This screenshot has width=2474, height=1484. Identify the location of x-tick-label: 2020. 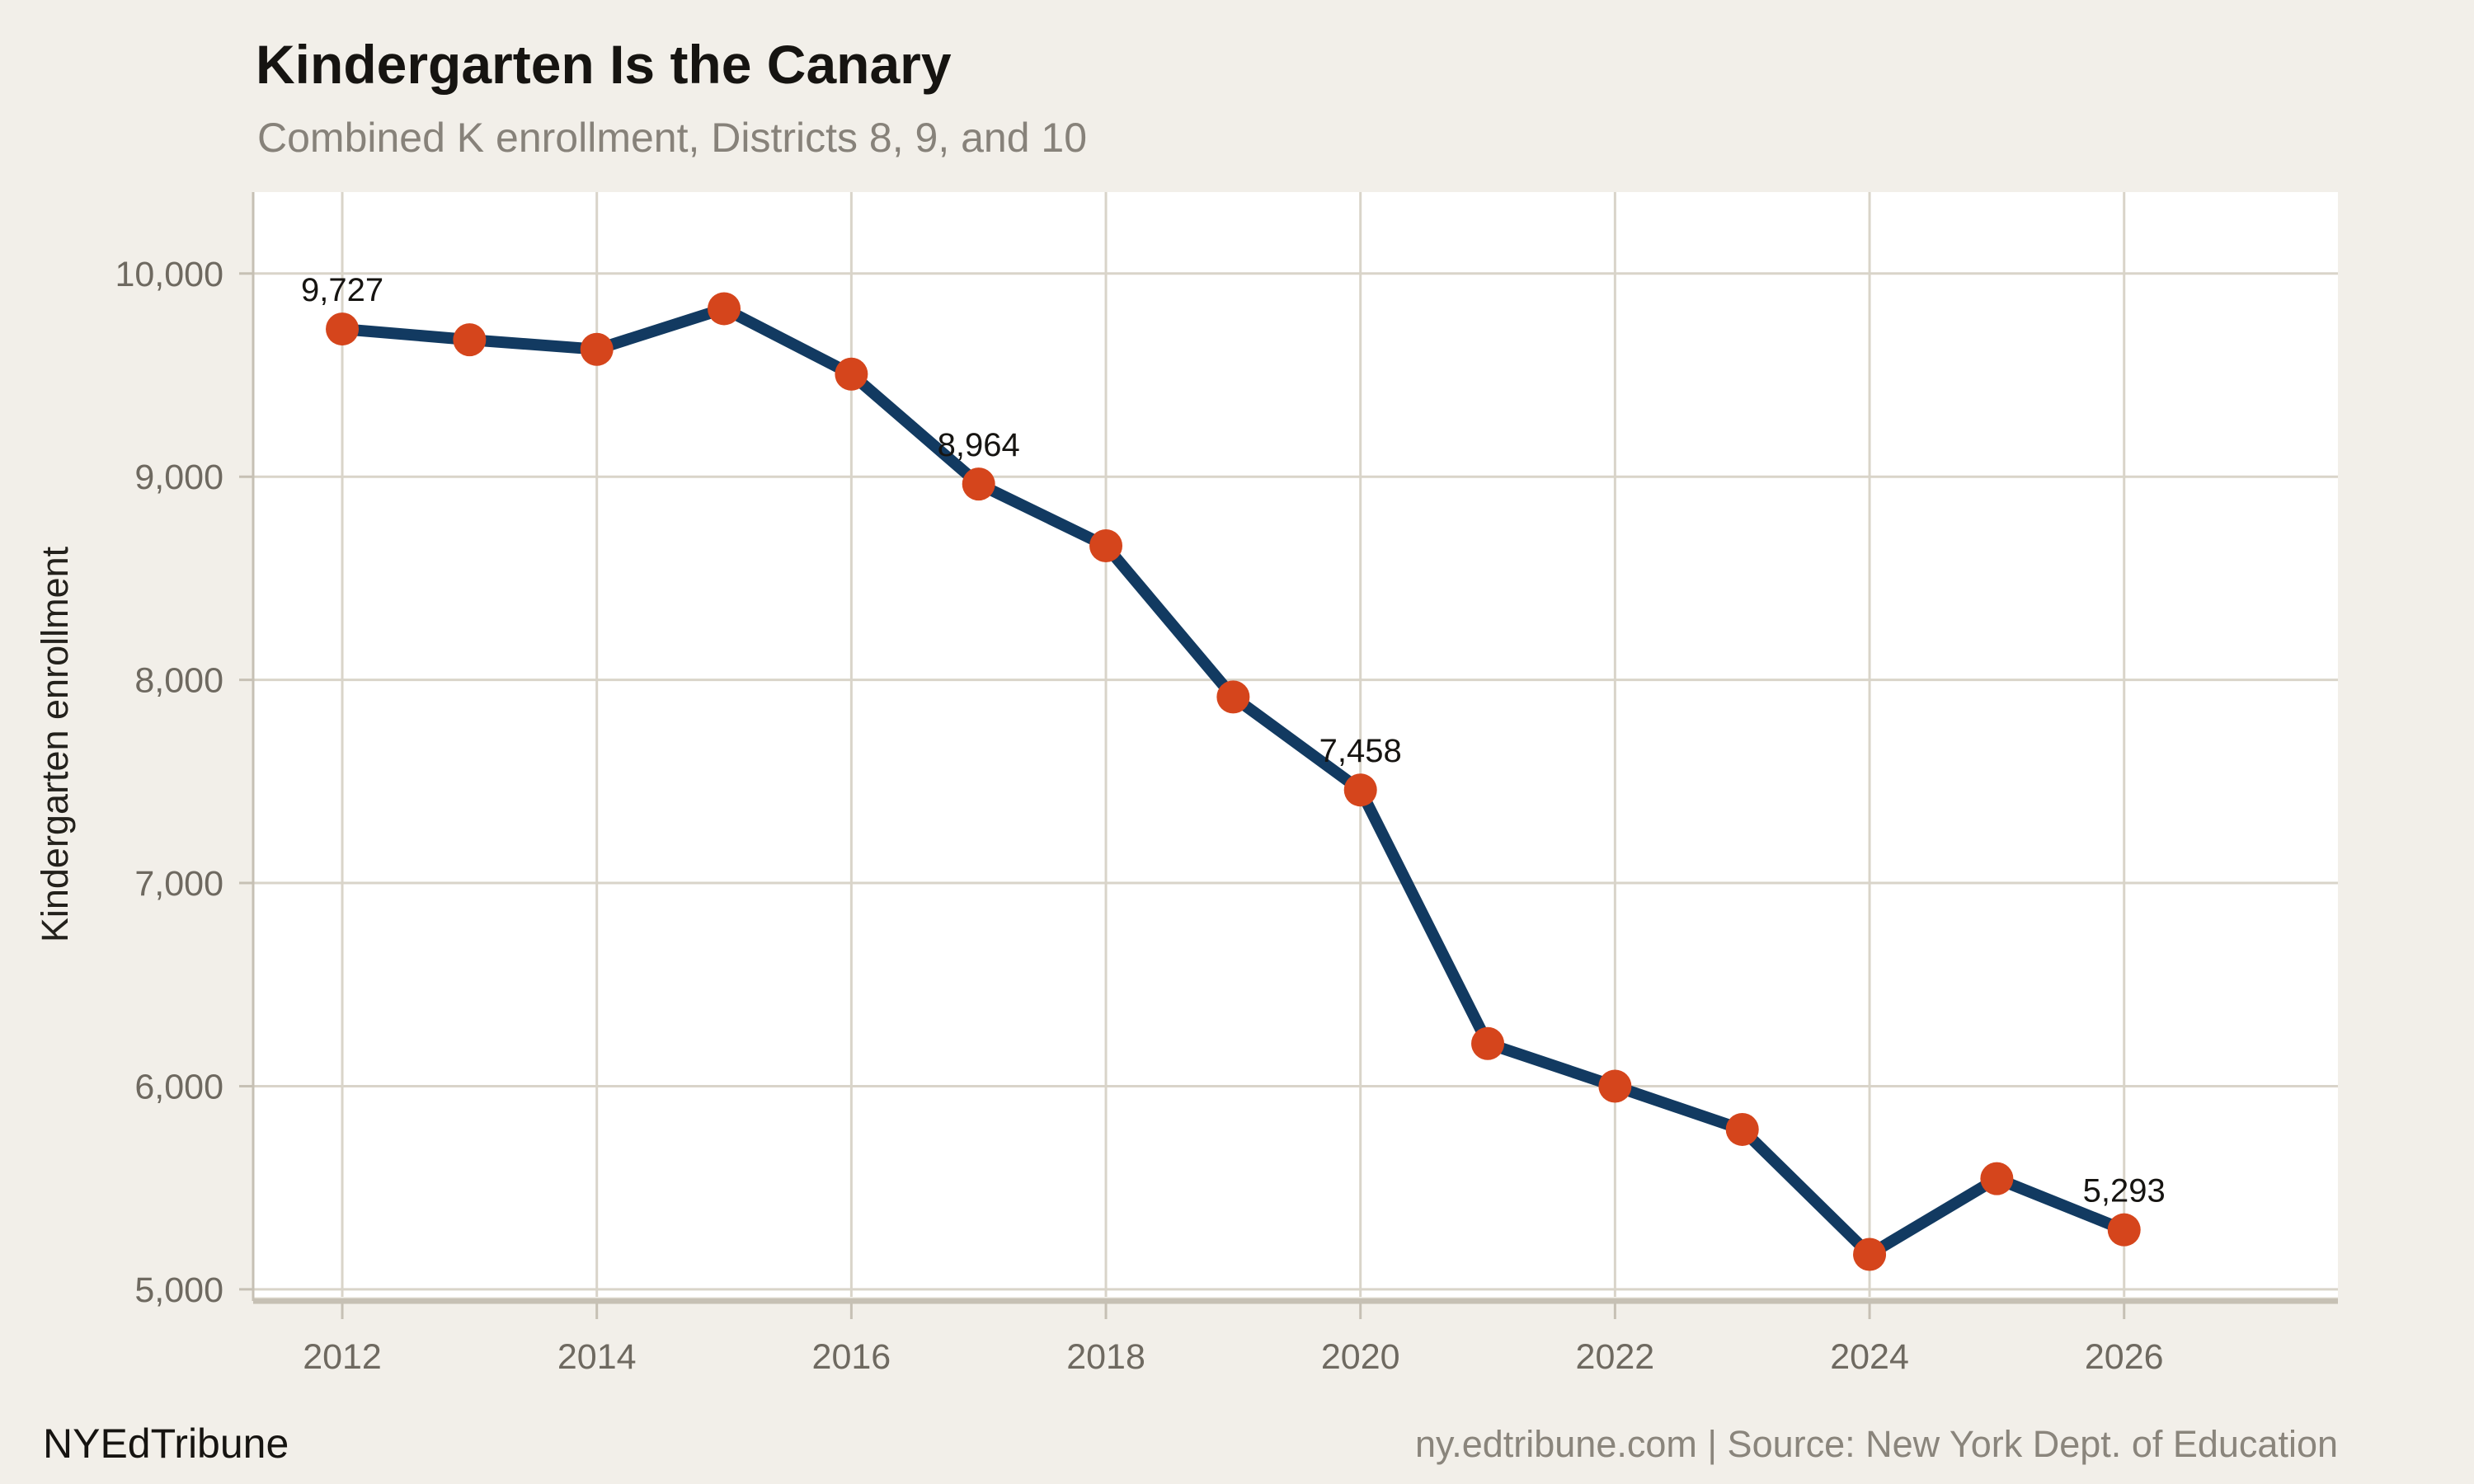
(1360, 1357).